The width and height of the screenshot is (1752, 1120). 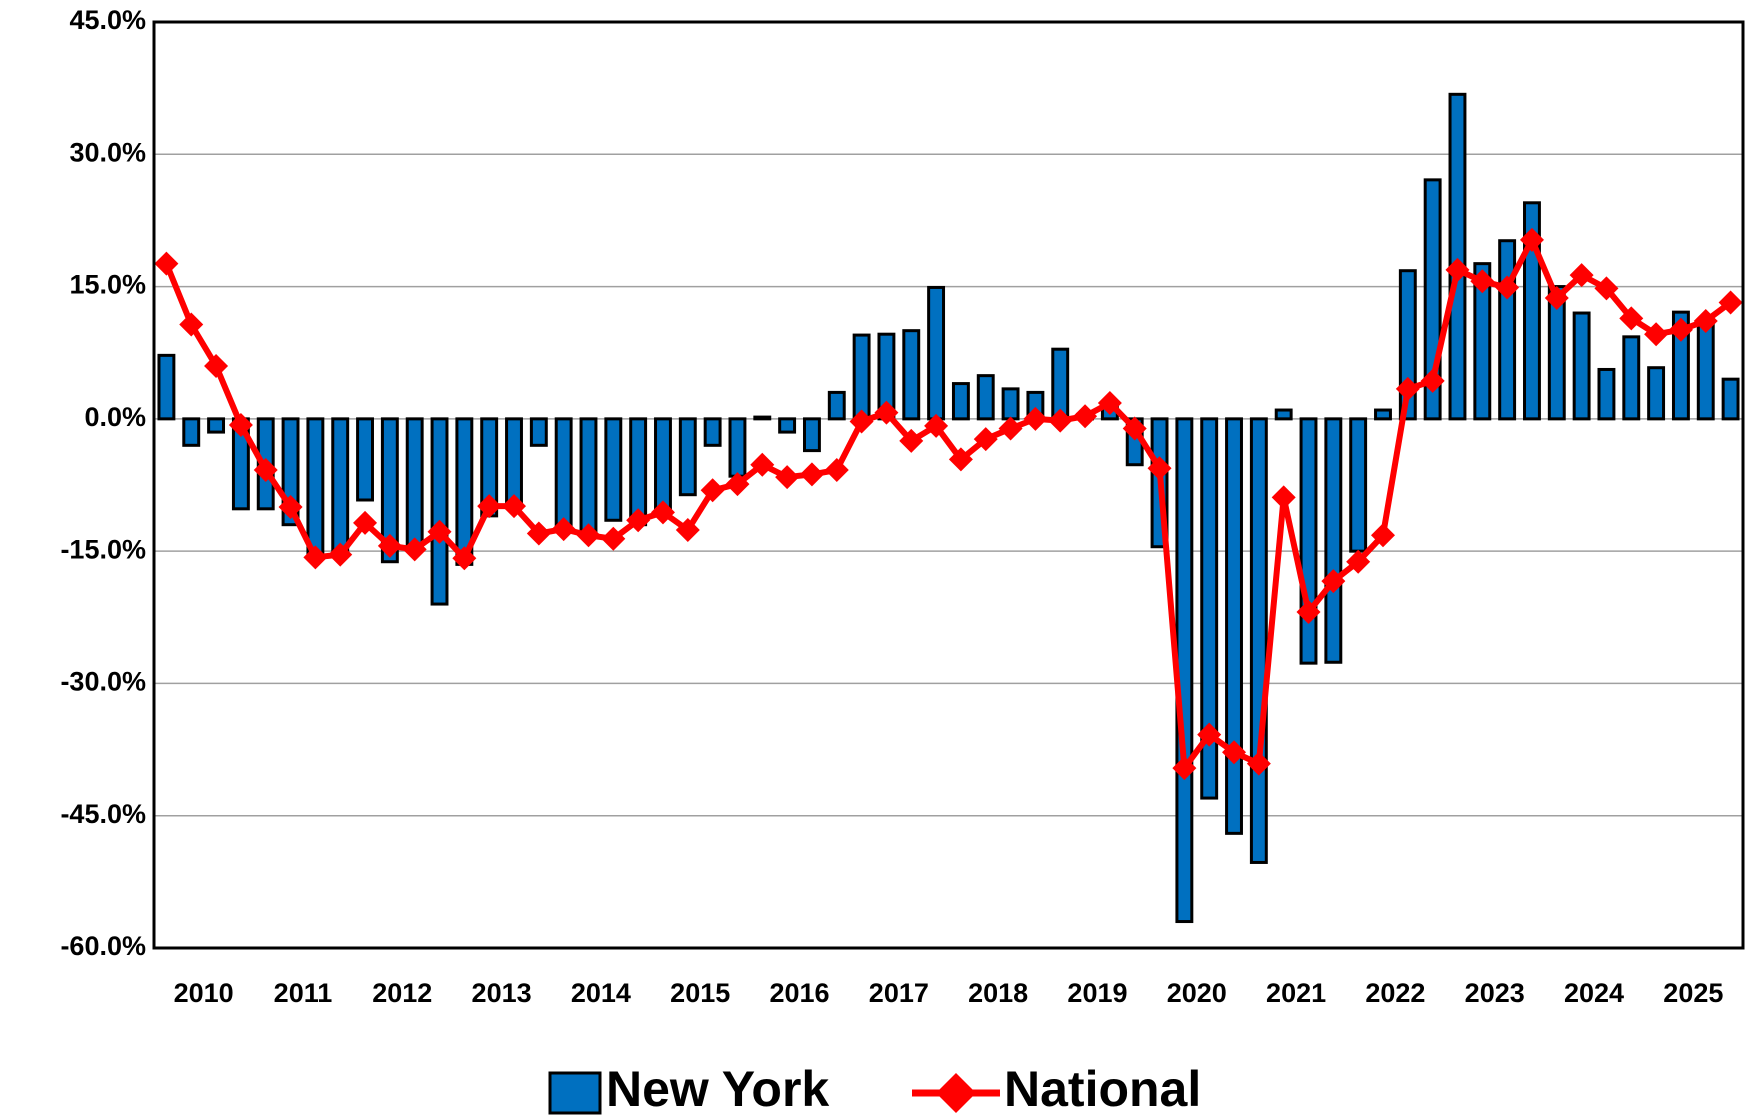 What do you see at coordinates (1395, 993) in the screenshot?
I see `x-tick-label: 2022` at bounding box center [1395, 993].